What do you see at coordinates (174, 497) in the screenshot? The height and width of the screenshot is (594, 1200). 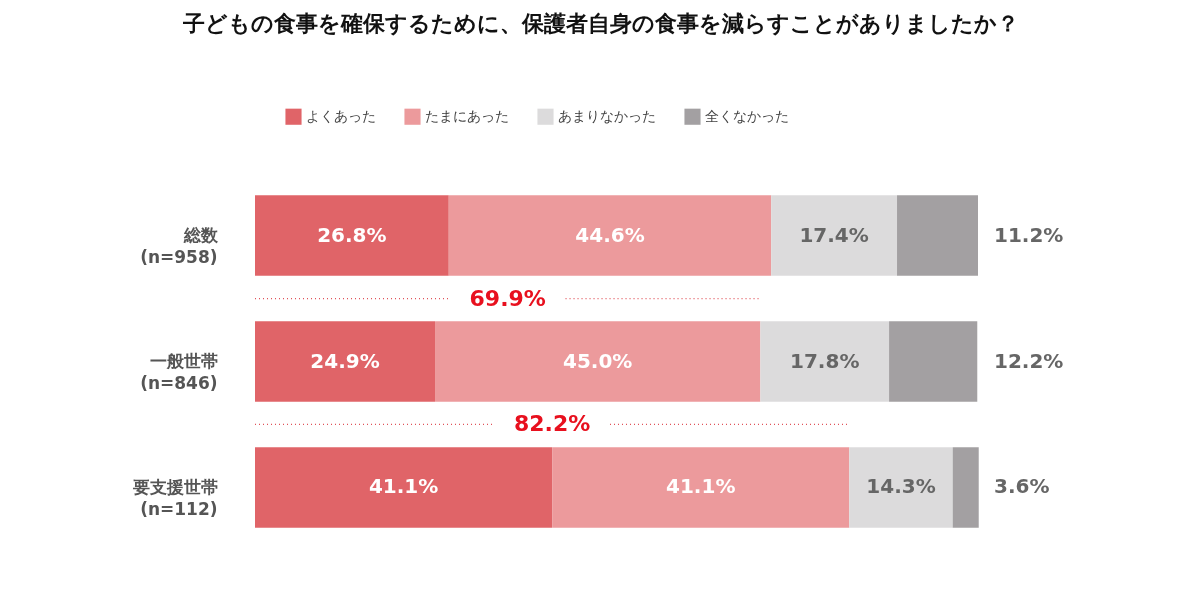 I see `y-tick-label: 要支援世帯 (n=112)` at bounding box center [174, 497].